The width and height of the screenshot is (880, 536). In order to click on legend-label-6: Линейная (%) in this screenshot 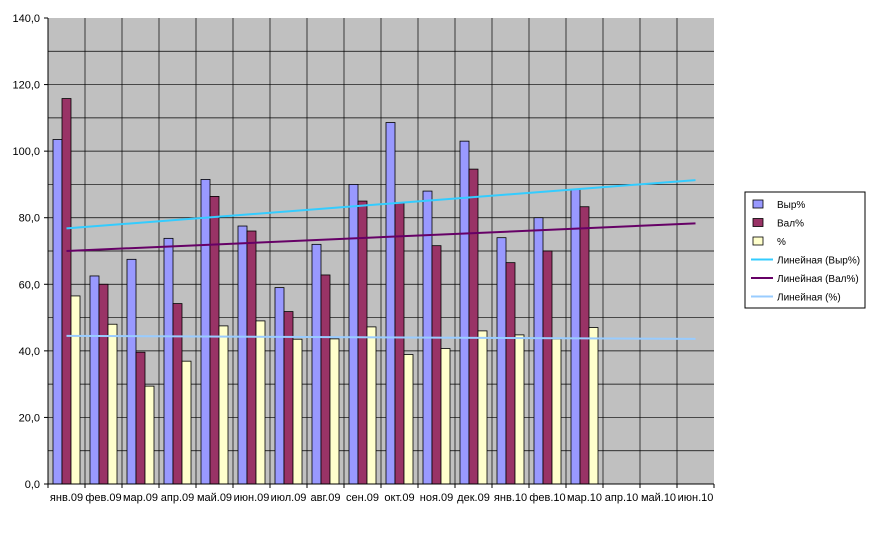, I will do `click(809, 298)`.